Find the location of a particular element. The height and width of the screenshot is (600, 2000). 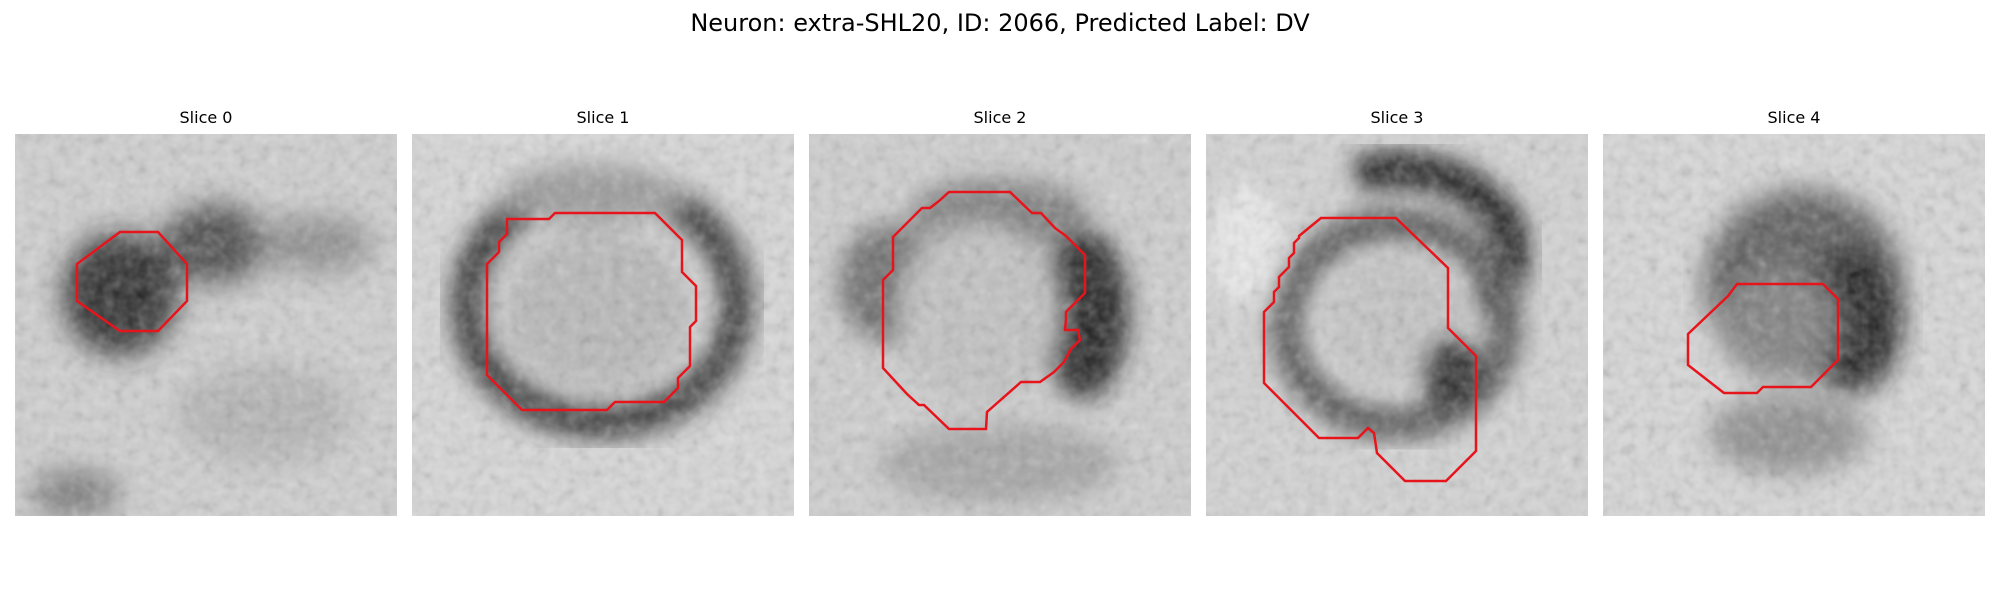

slice-panel-4: Slice 4 is located at coordinates (1794, 312).